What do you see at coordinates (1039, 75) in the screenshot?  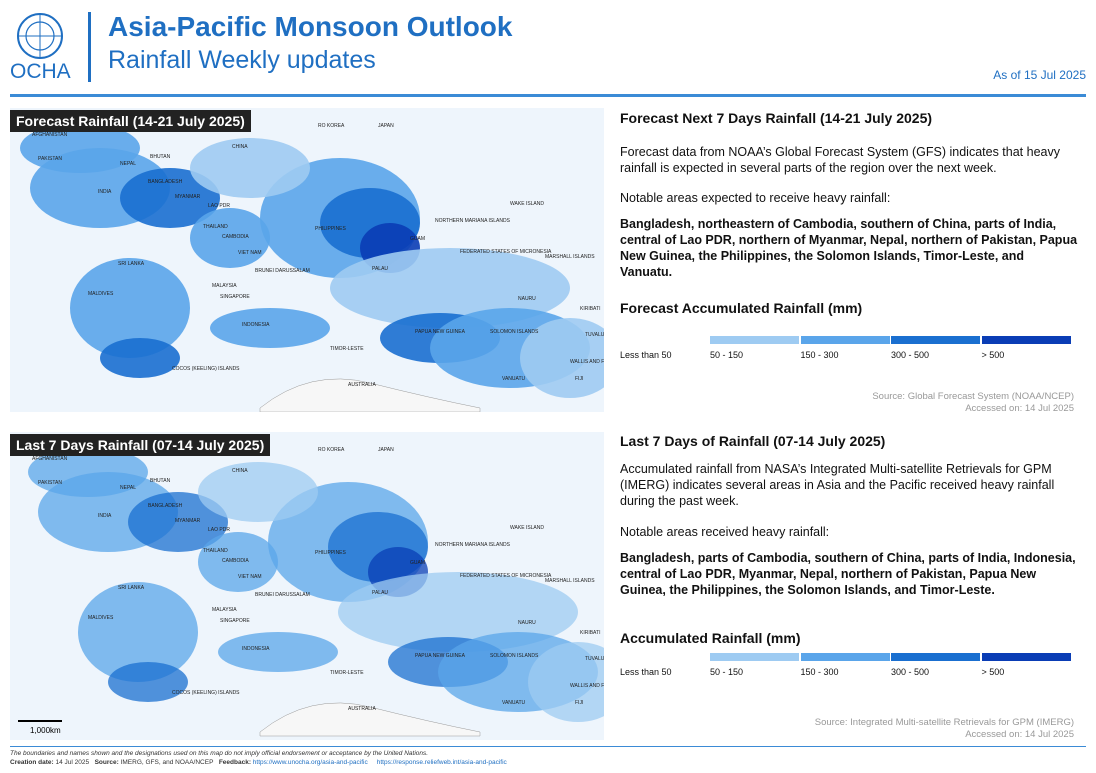 I see `date: As of 15 Jul 2025` at bounding box center [1039, 75].